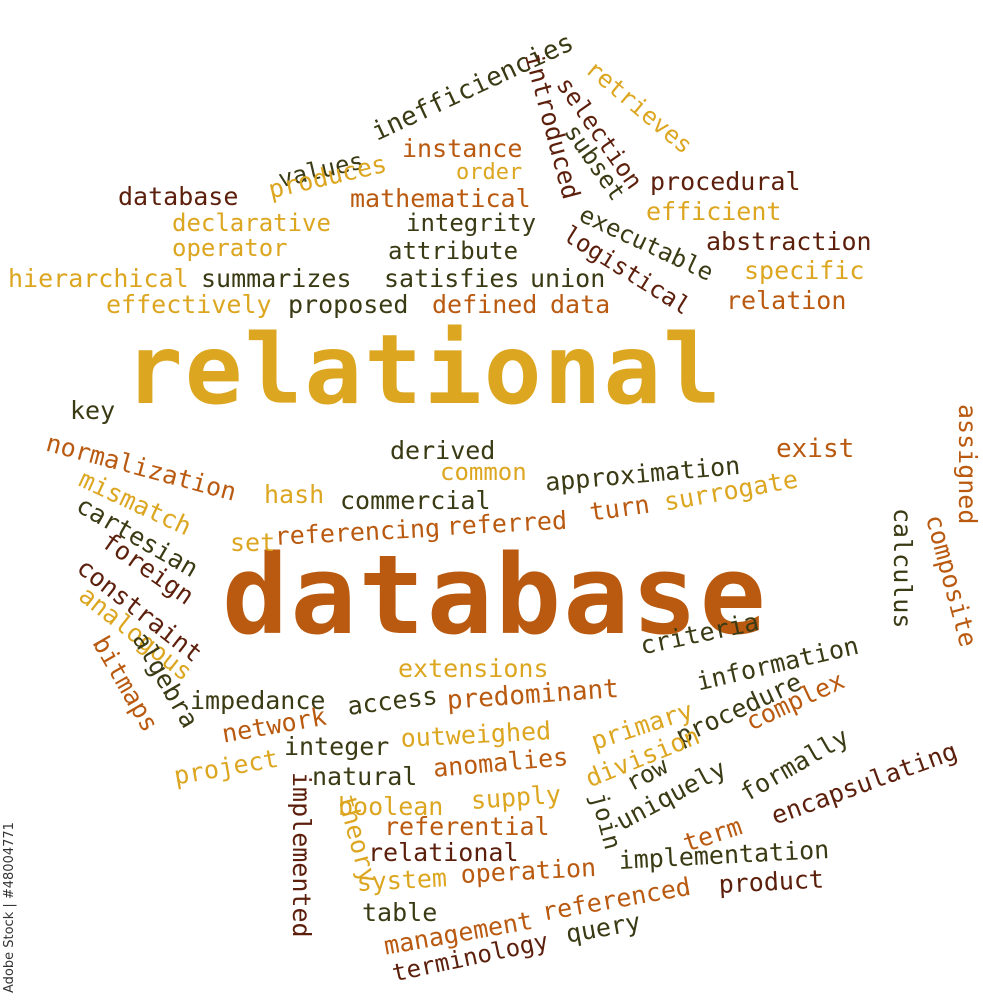  What do you see at coordinates (467, 826) in the screenshot?
I see `word-referential: referential` at bounding box center [467, 826].